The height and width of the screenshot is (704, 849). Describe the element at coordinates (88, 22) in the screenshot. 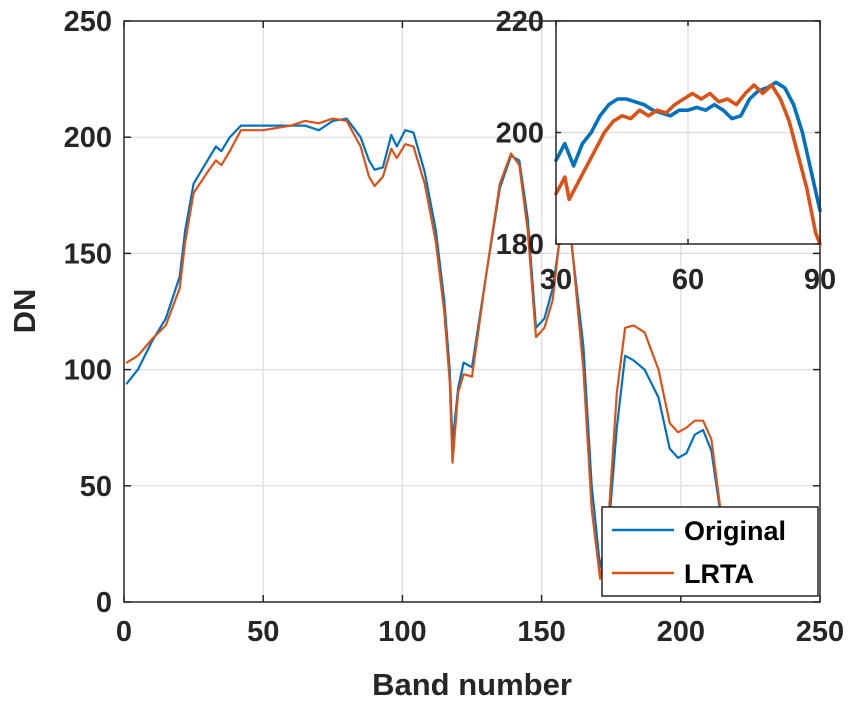

I see `main-y-tick-label: 250` at that location.